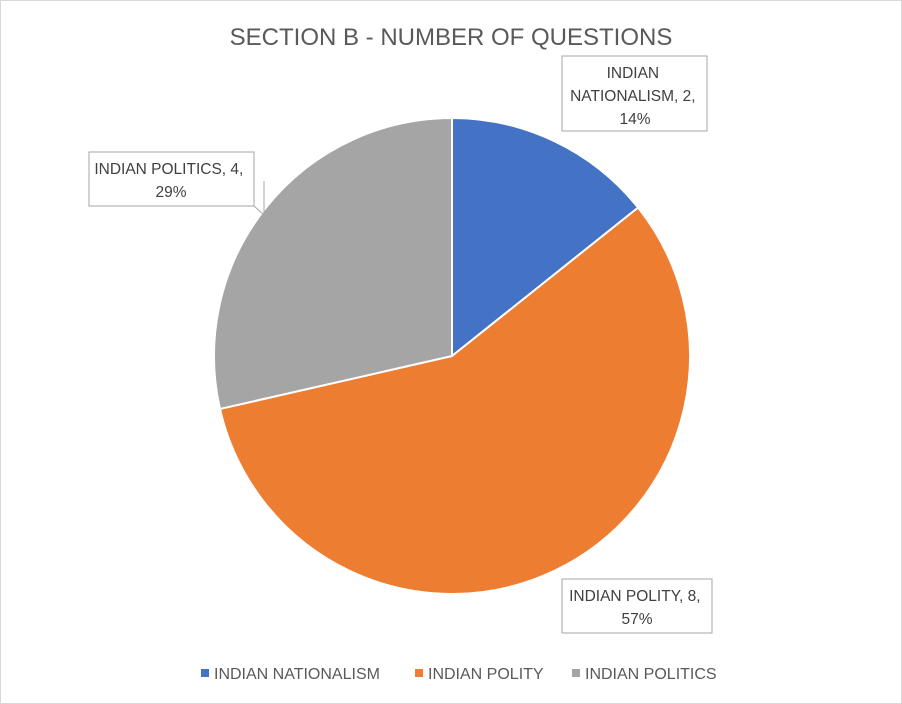 The height and width of the screenshot is (704, 902). What do you see at coordinates (259, 199) in the screenshot?
I see `leader-line-indian-politics` at bounding box center [259, 199].